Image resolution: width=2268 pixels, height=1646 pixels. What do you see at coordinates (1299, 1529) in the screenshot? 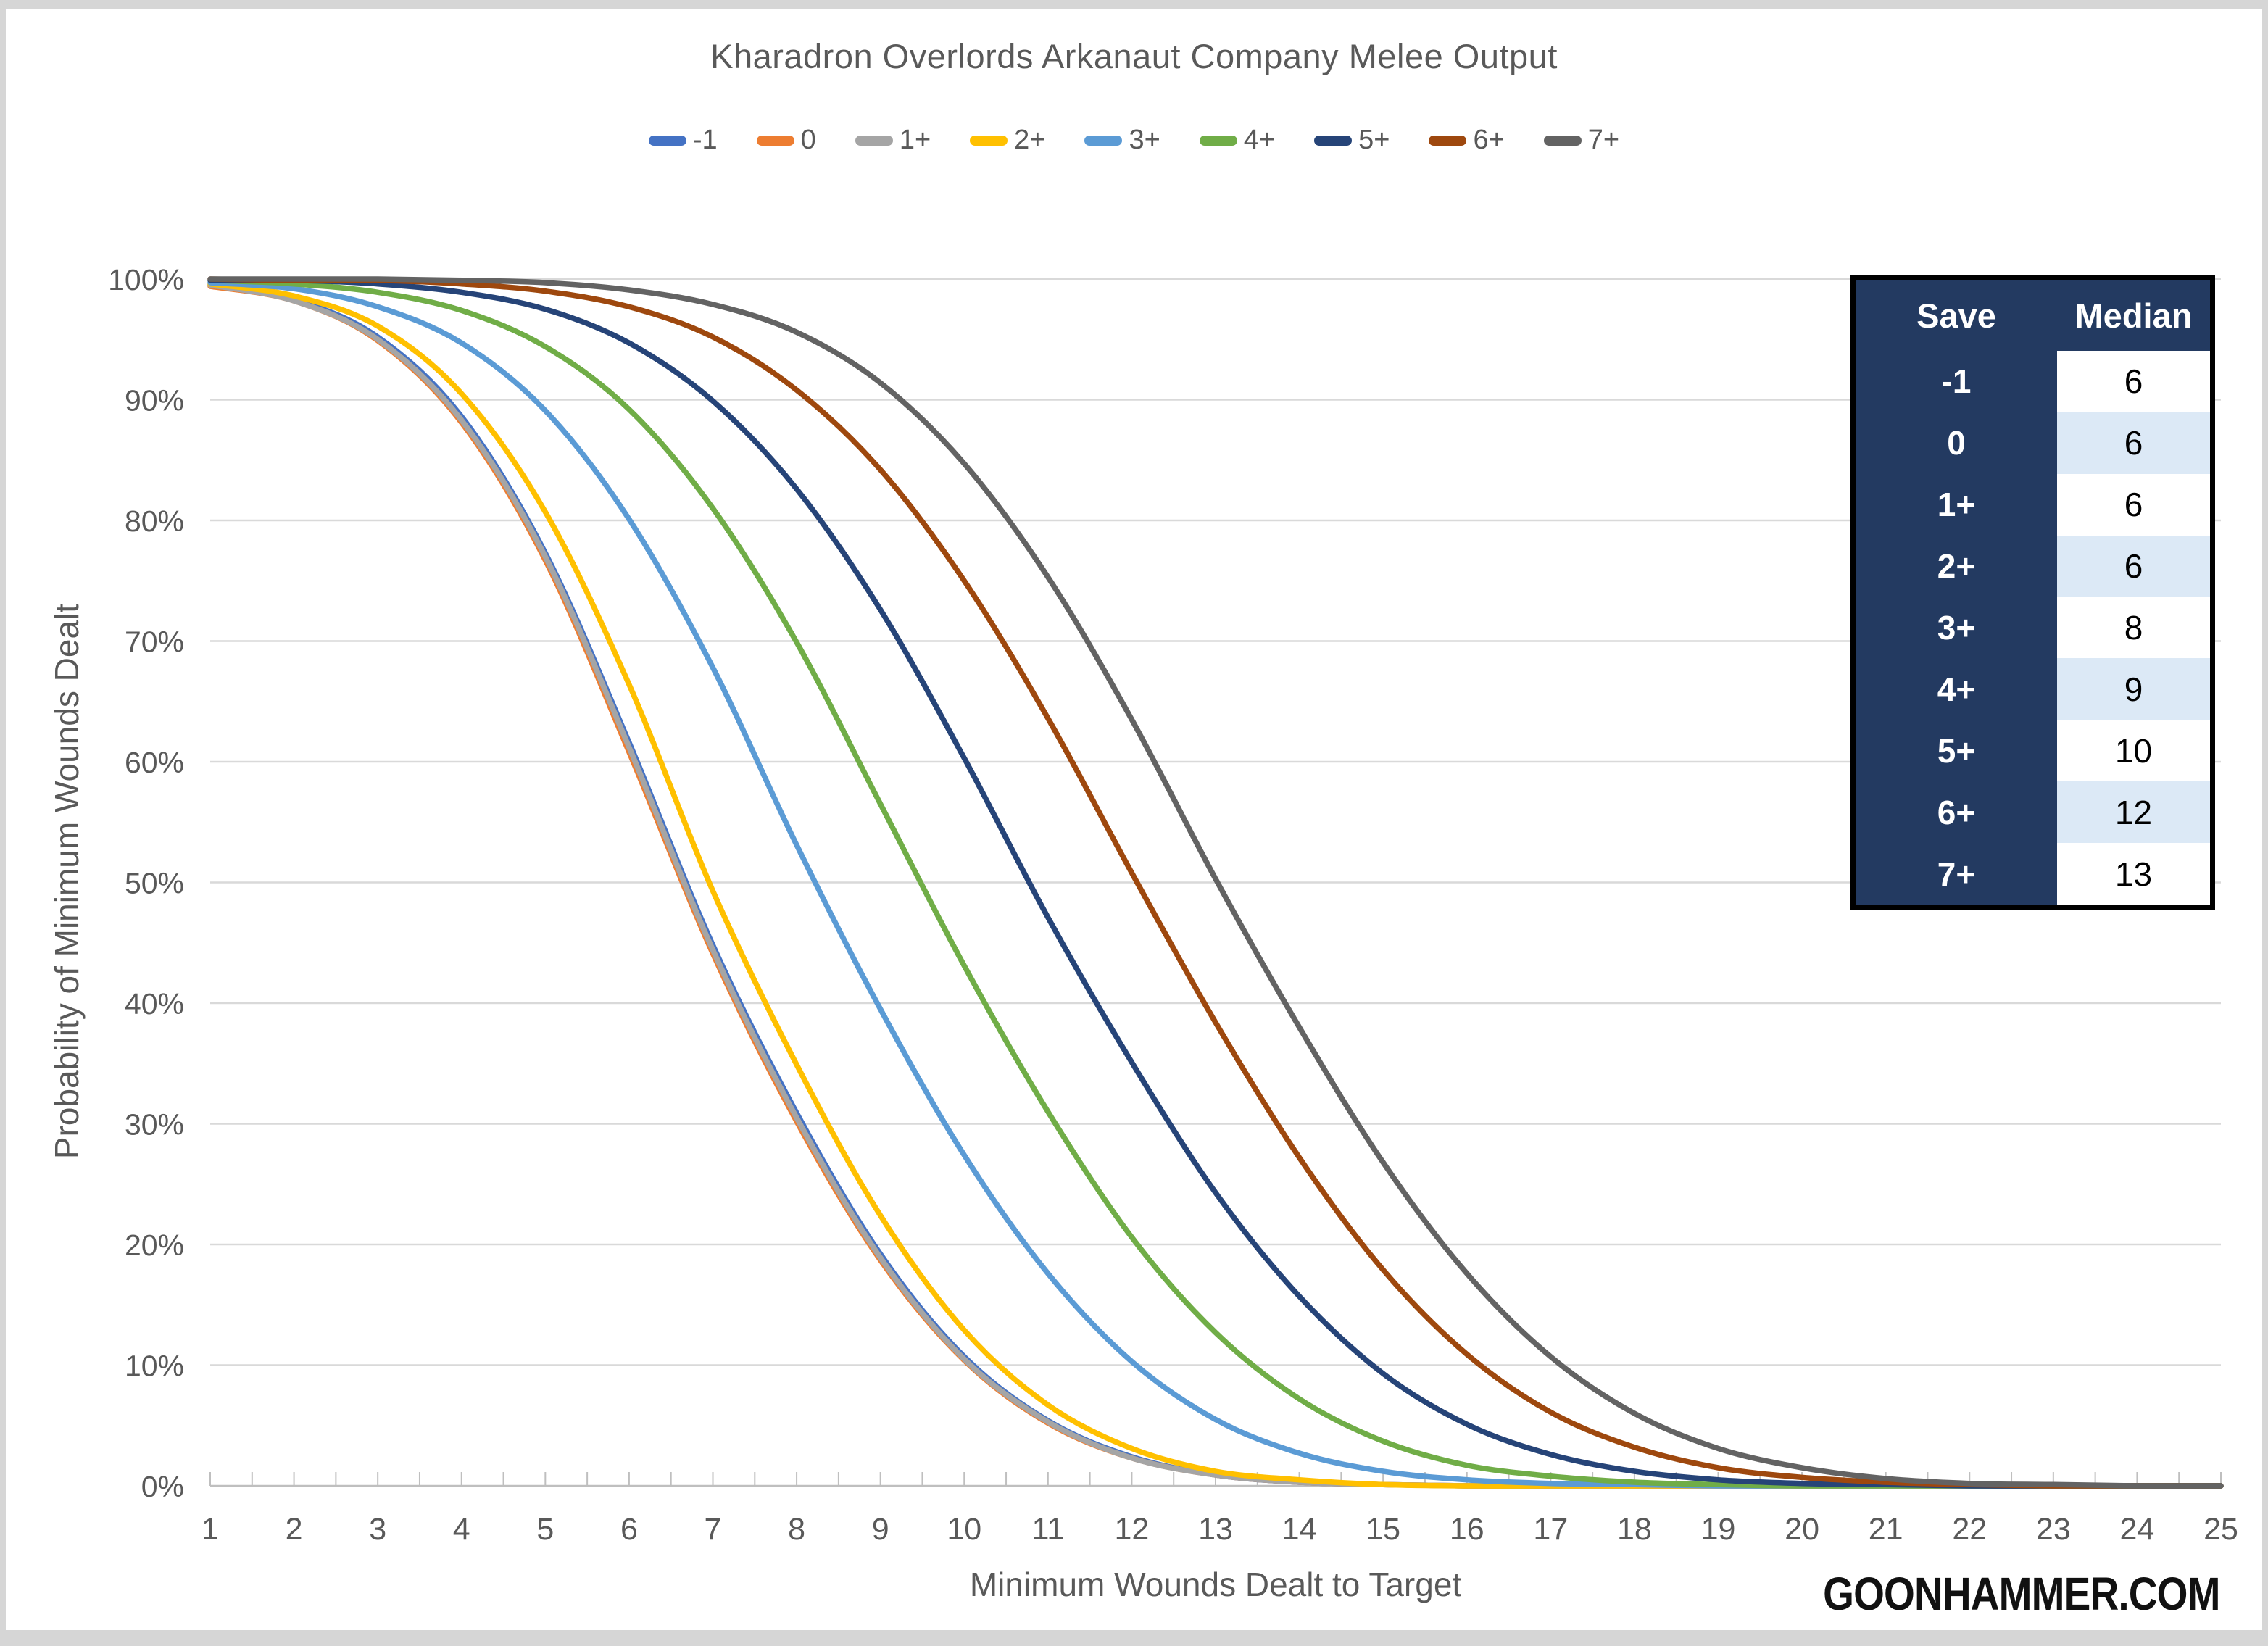
I see `x-tick-label: 14` at bounding box center [1299, 1529].